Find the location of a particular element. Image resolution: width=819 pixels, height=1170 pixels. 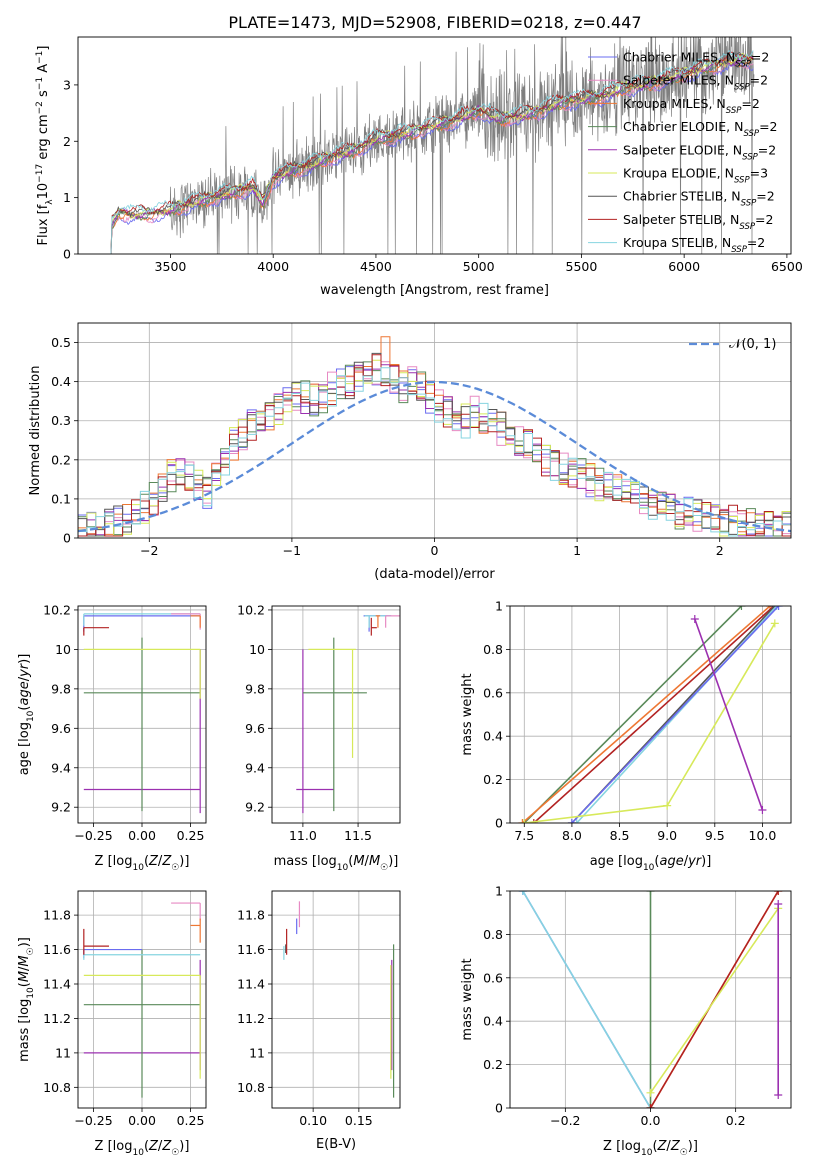

legend-label: Salpeter MILES, NSSP=2 is located at coordinates (695, 83).